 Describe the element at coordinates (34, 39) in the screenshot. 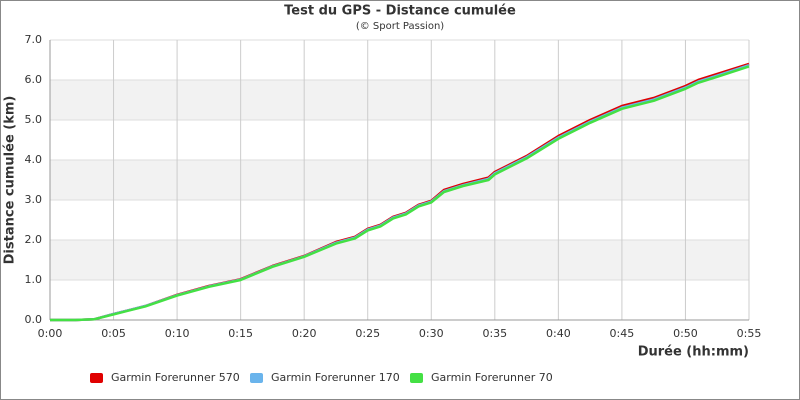

I see `y-tick-label: 7.0` at that location.